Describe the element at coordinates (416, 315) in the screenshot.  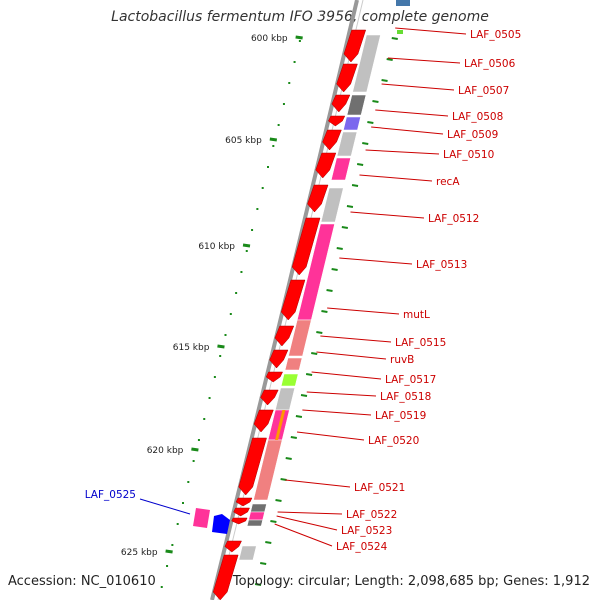
I see `gene-label: mutL` at that location.